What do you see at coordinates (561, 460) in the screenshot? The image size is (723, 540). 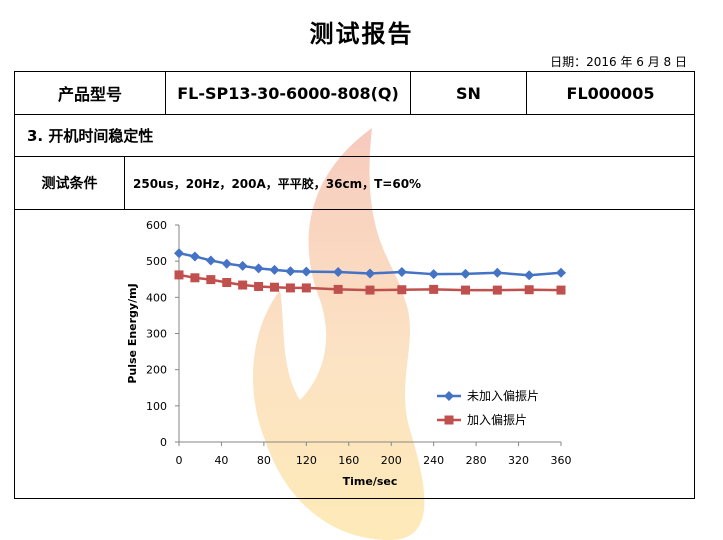 I see `x-tick-label: 360` at bounding box center [561, 460].